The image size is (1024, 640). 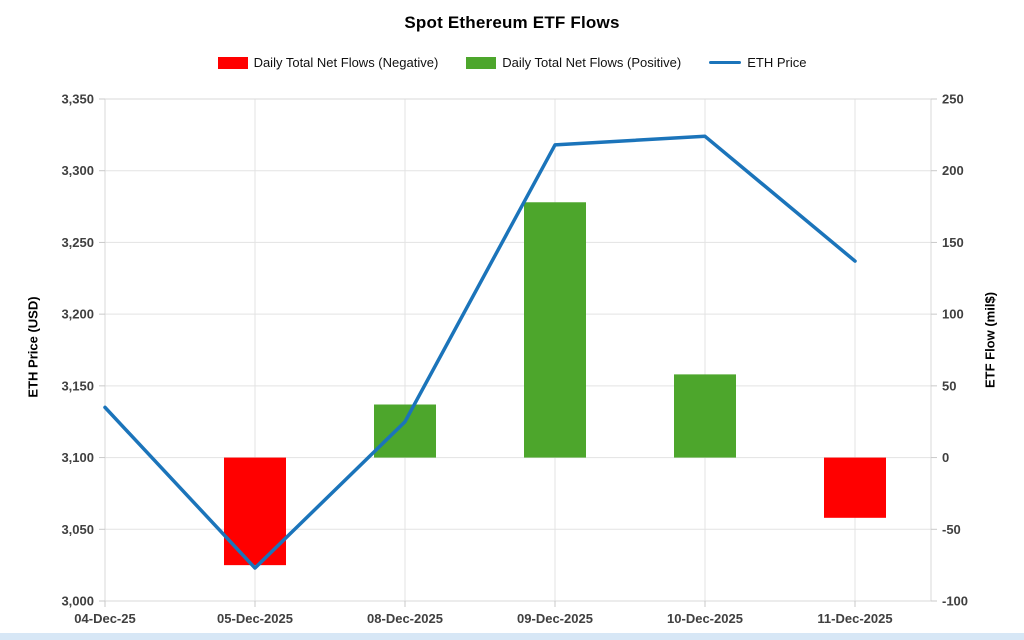 What do you see at coordinates (854, 618) in the screenshot?
I see `x-axis-tick-label: 11-Dec-2025` at bounding box center [854, 618].